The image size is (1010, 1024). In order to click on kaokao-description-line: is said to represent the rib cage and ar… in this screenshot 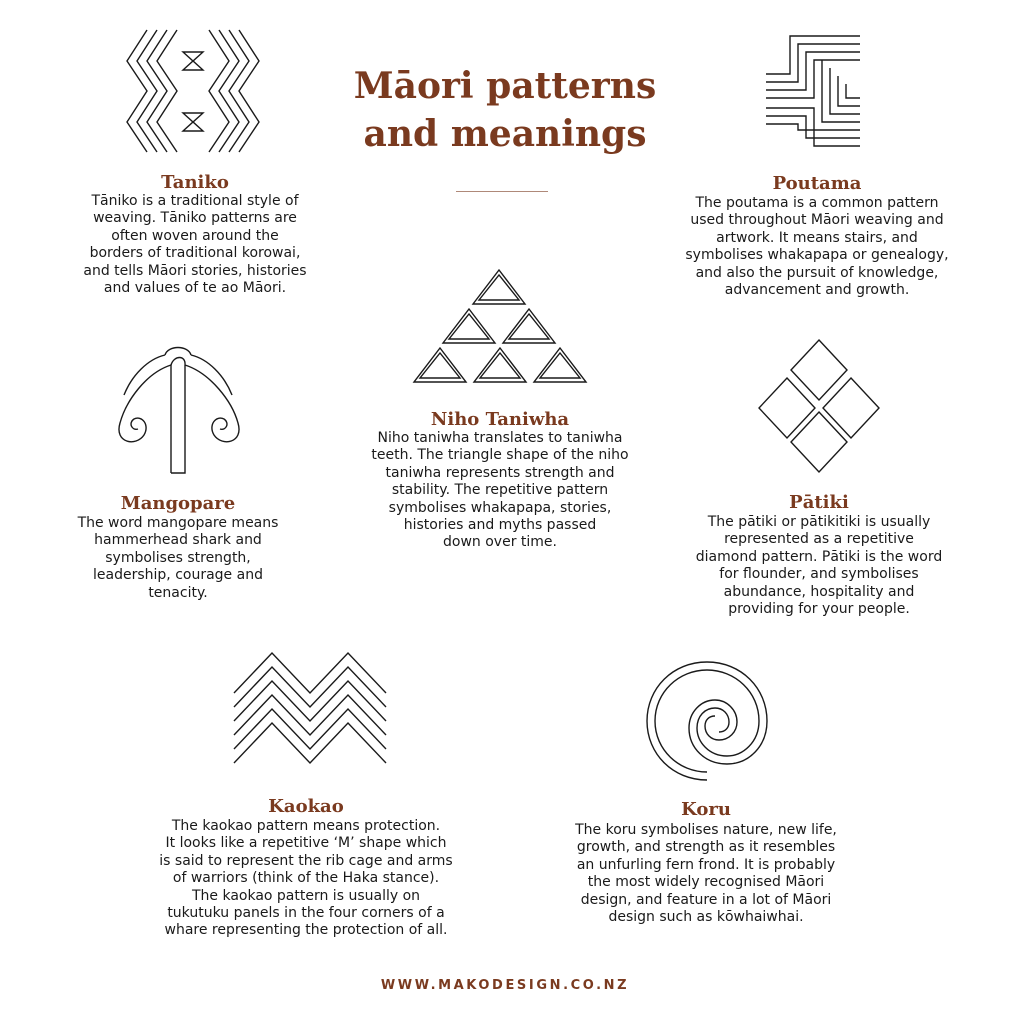, I will do `click(306, 860)`.